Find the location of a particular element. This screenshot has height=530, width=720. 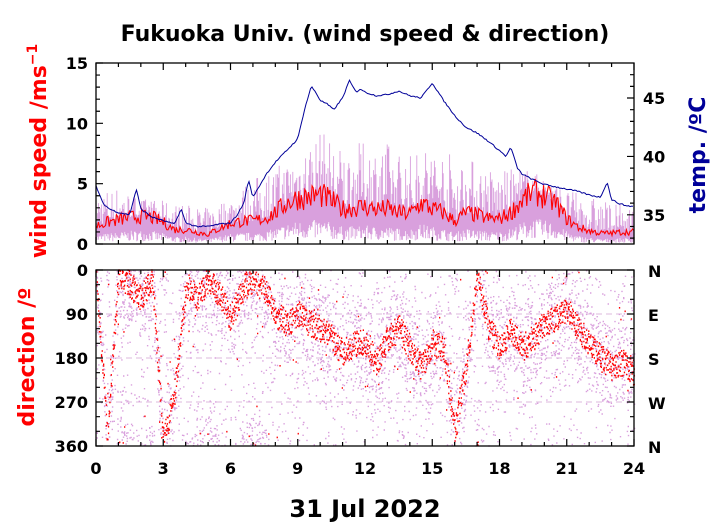

y-axis-label-direction: direction /º is located at coordinates (27, 356).